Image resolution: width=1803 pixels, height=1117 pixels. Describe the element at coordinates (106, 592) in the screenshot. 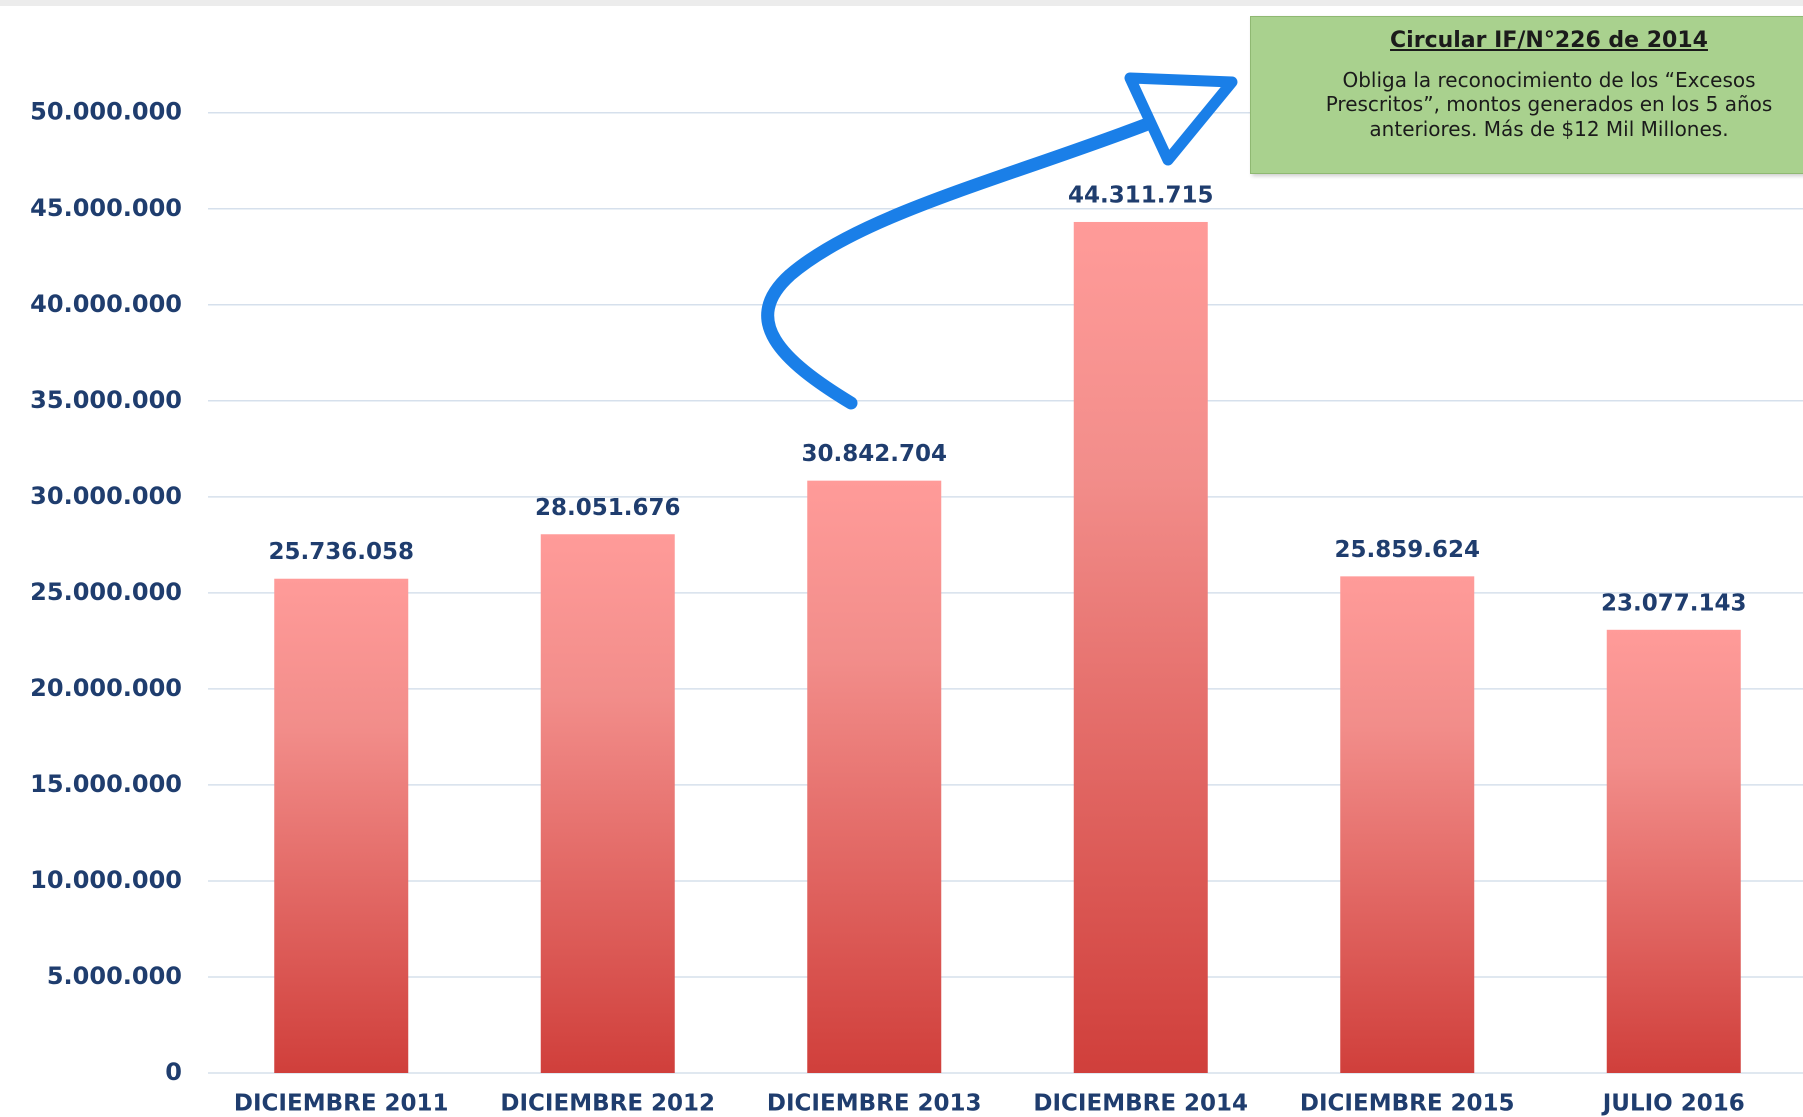

I see `y-tick-label: 25.000.000` at that location.